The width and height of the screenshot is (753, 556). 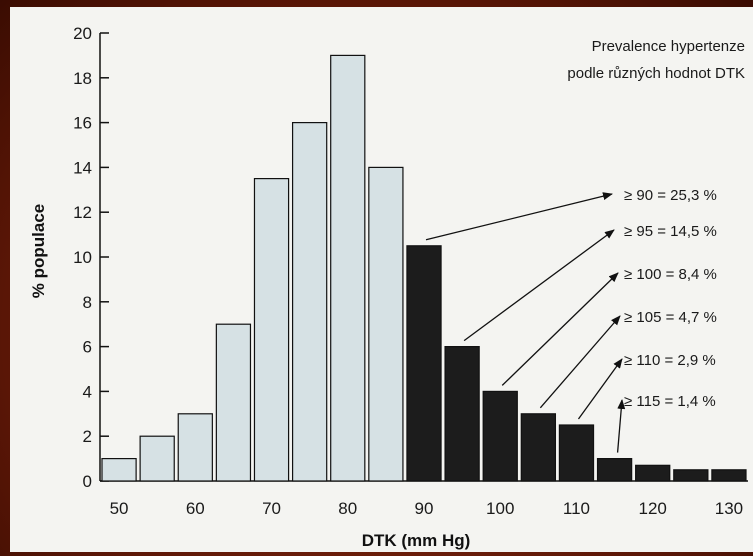 I want to click on x-axis-title: DTK (mm Hg), so click(x=416, y=540).